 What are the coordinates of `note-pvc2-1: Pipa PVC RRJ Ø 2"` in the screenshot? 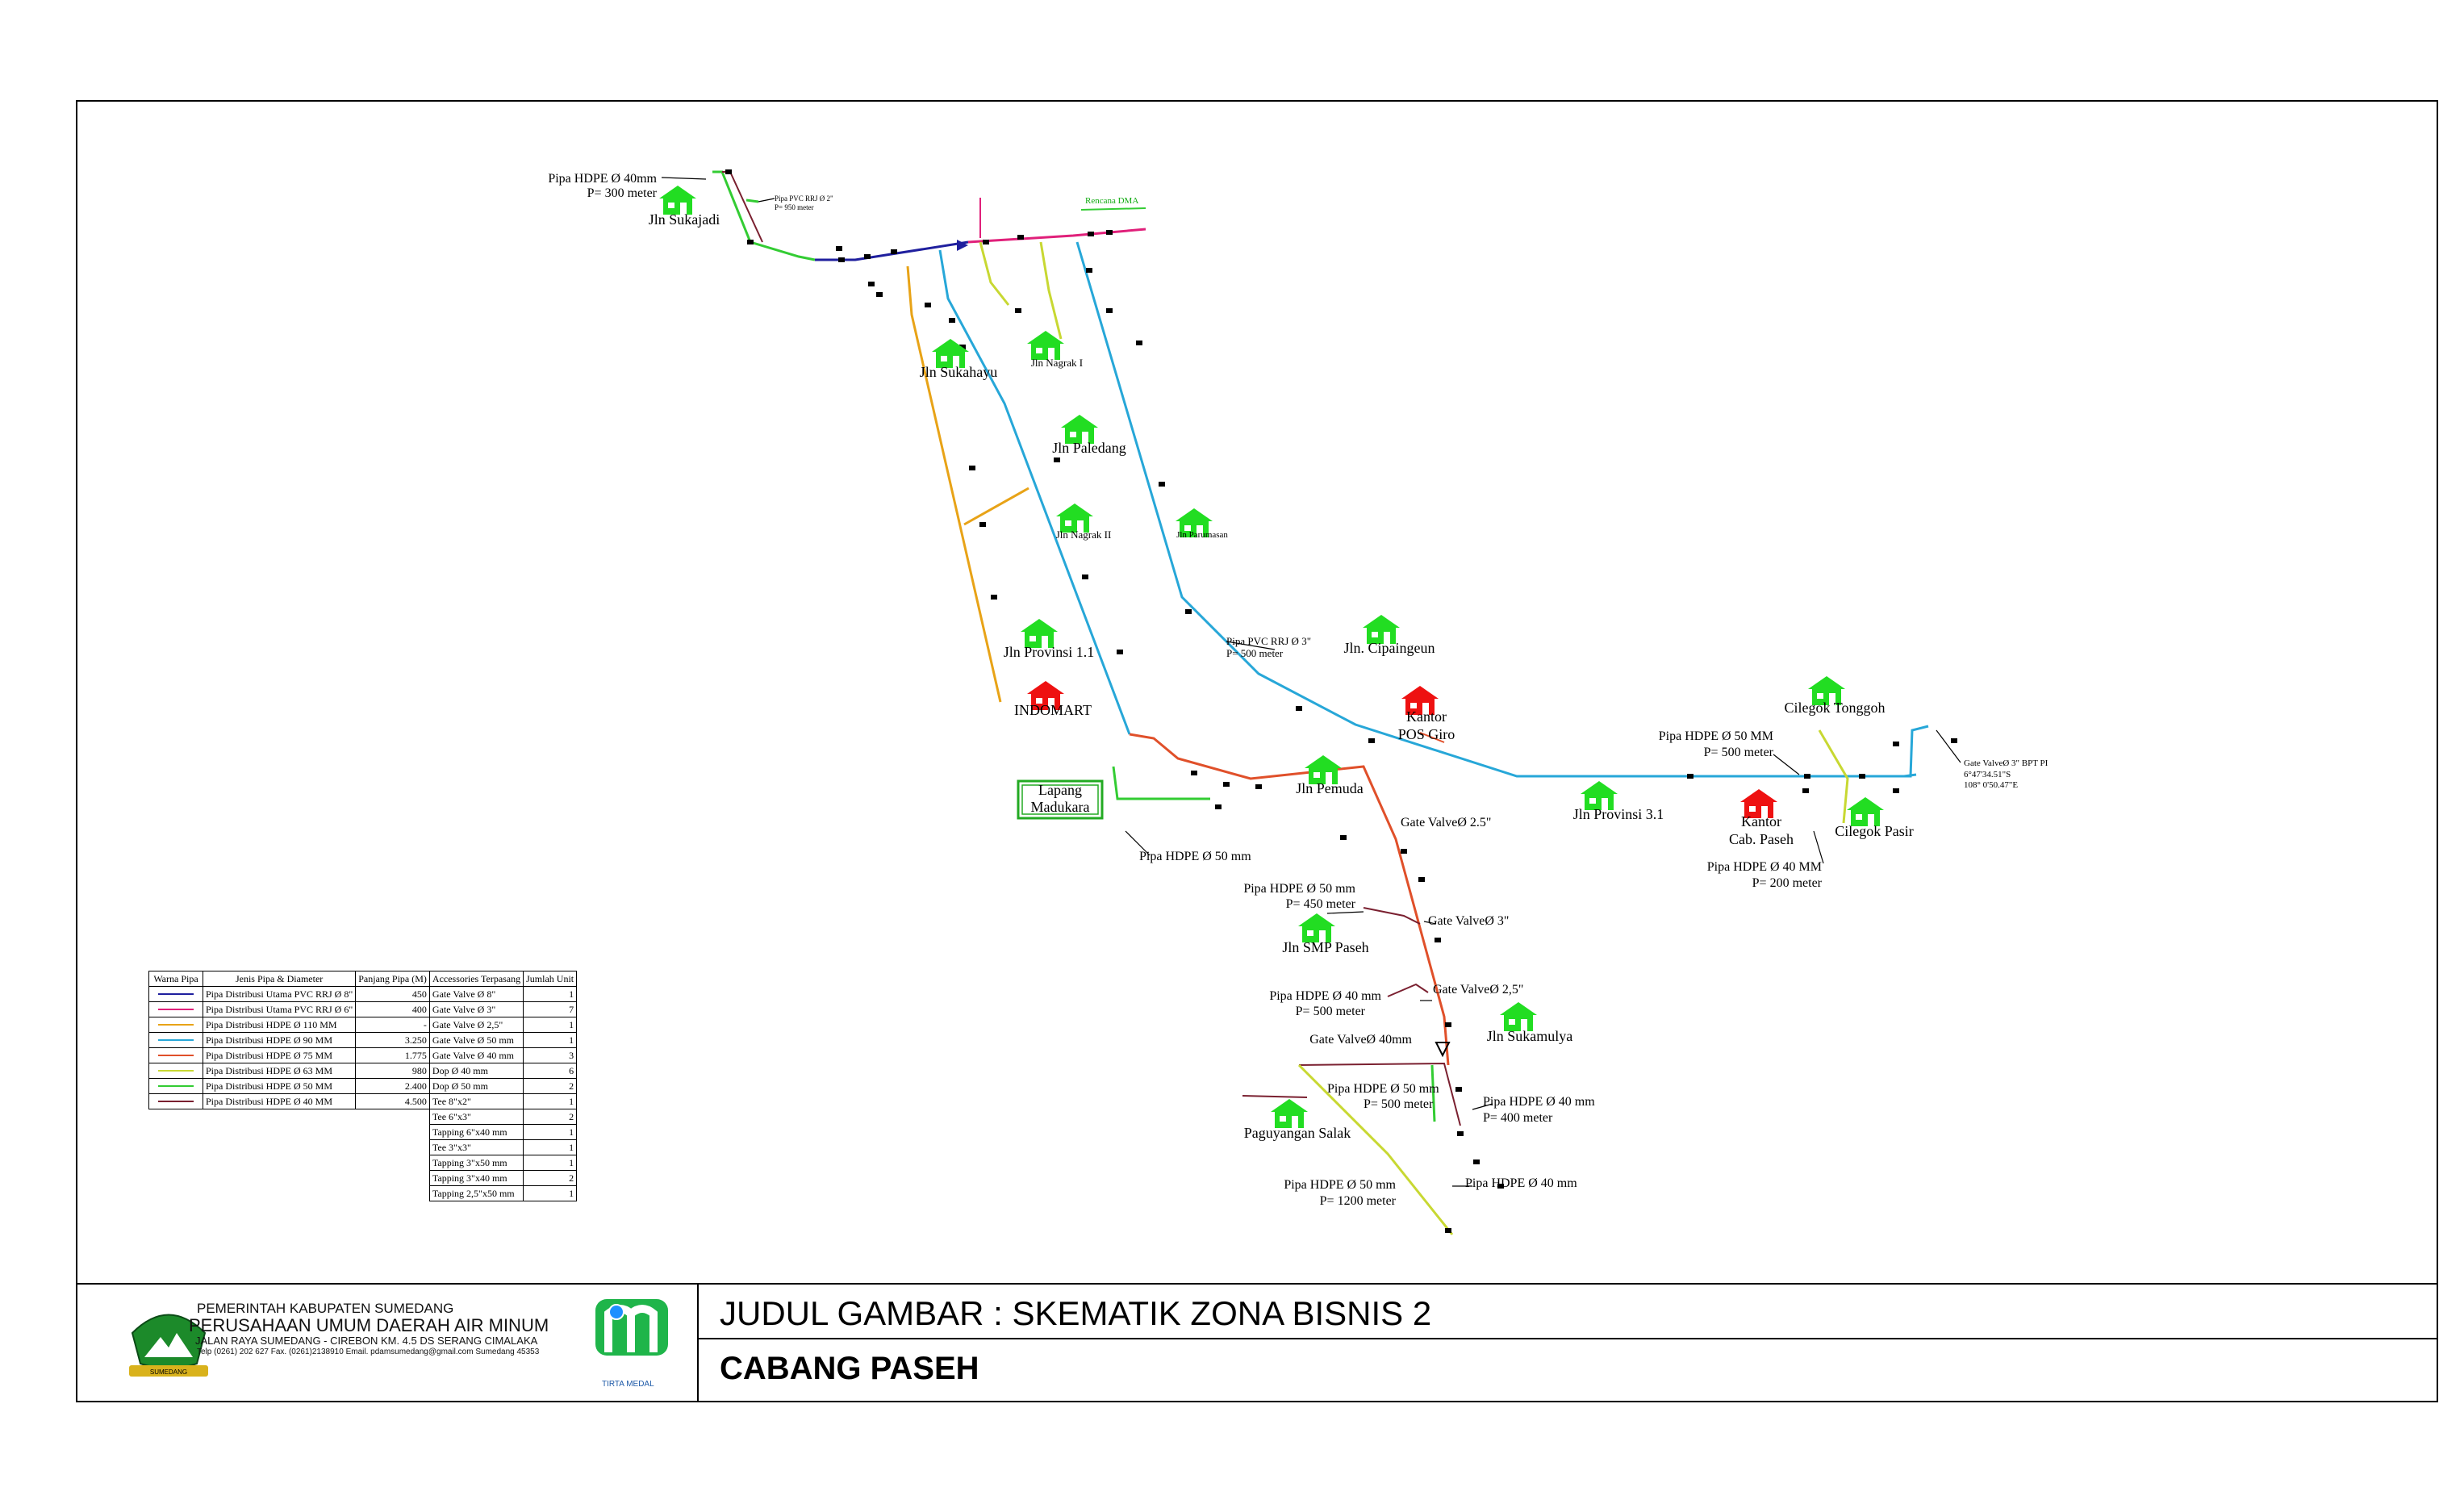 It's located at (804, 198).